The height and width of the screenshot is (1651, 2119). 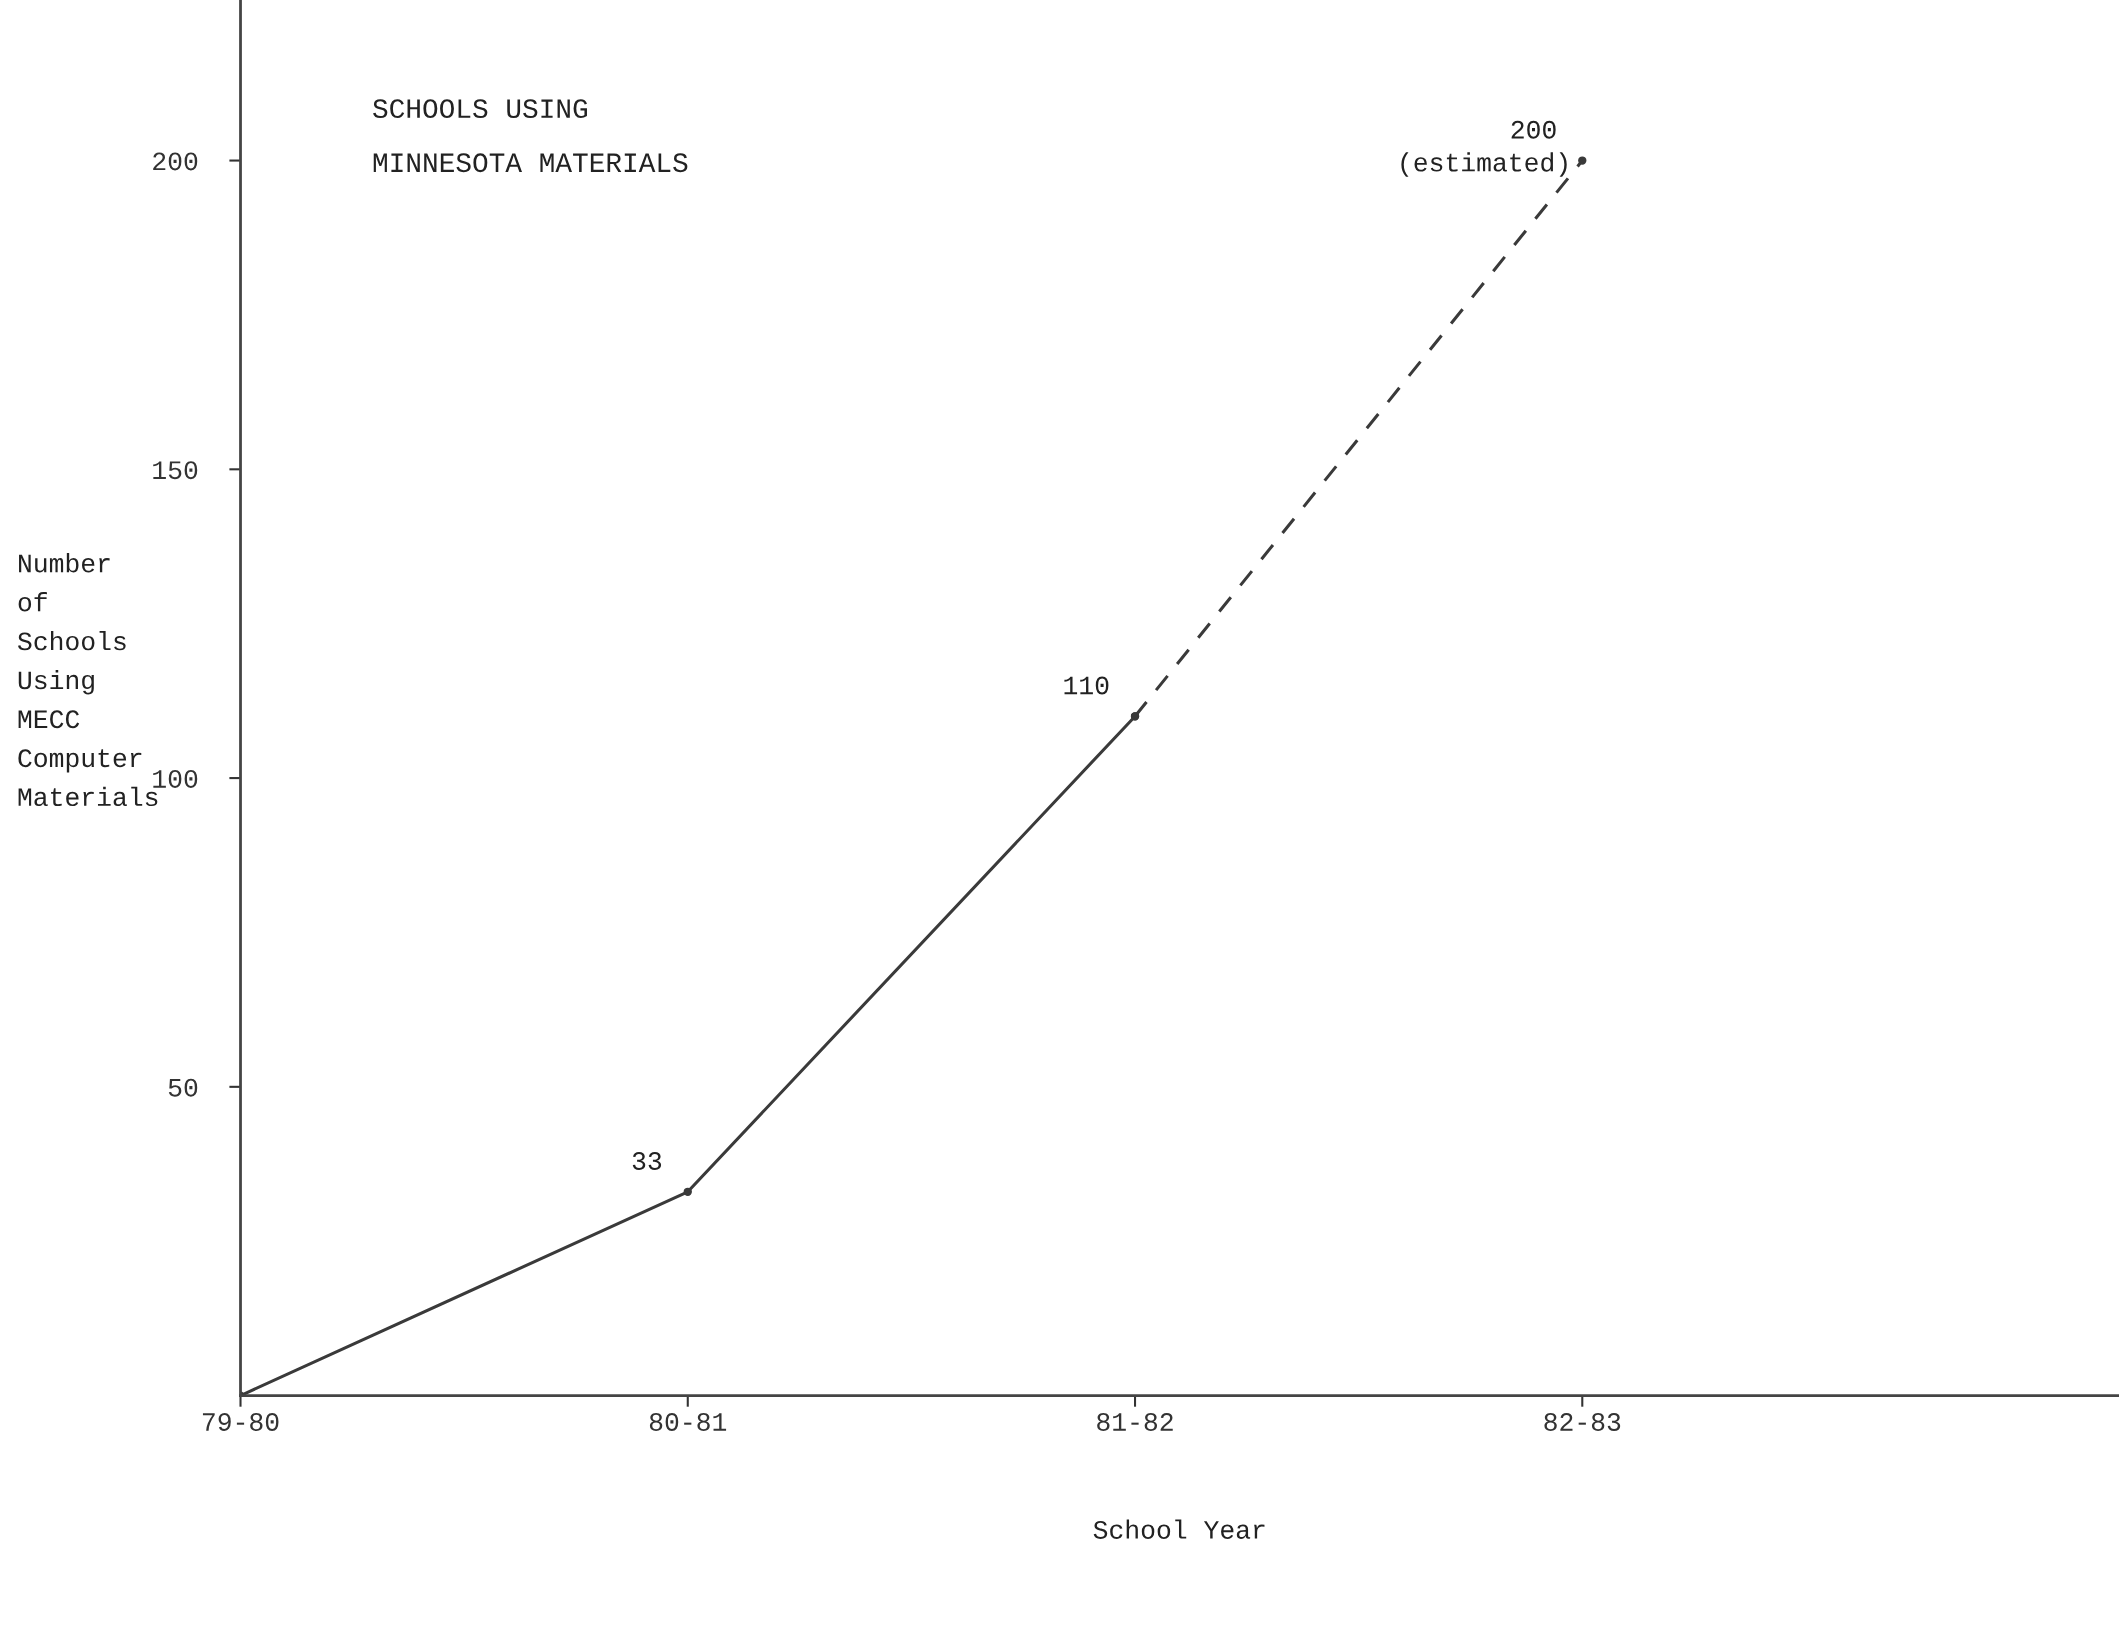 I want to click on data-label: 200, so click(x=1533, y=129).